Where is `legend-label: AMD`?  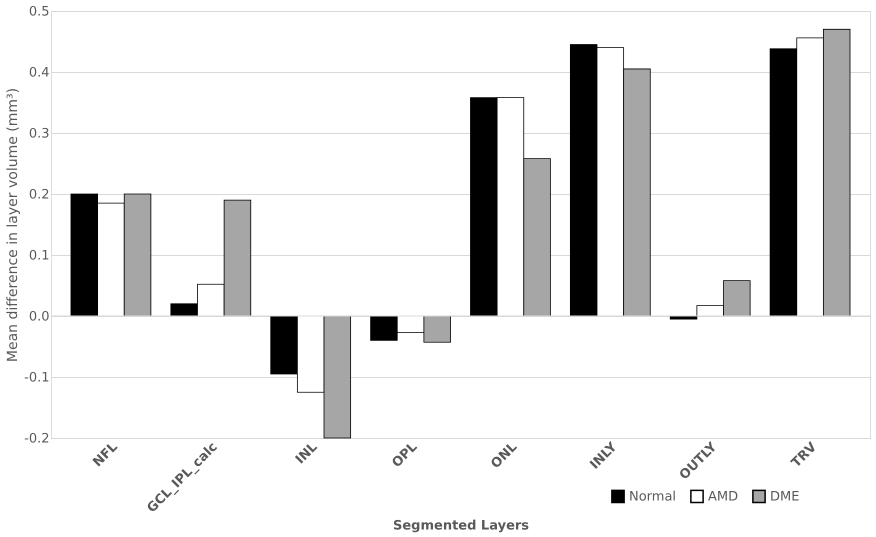 legend-label: AMD is located at coordinates (723, 496).